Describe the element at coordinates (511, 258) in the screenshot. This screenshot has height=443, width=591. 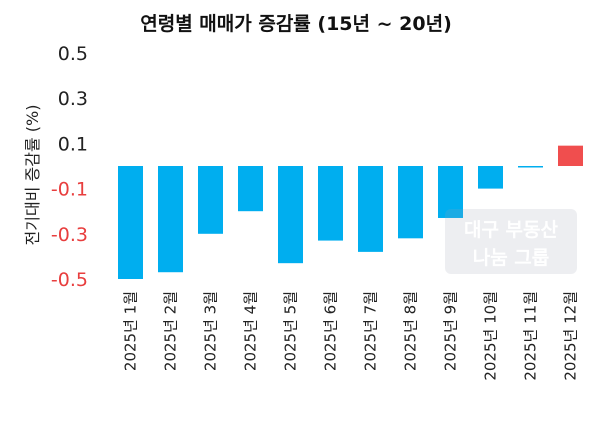
I see `watermark-line2: 나눔 그룹` at that location.